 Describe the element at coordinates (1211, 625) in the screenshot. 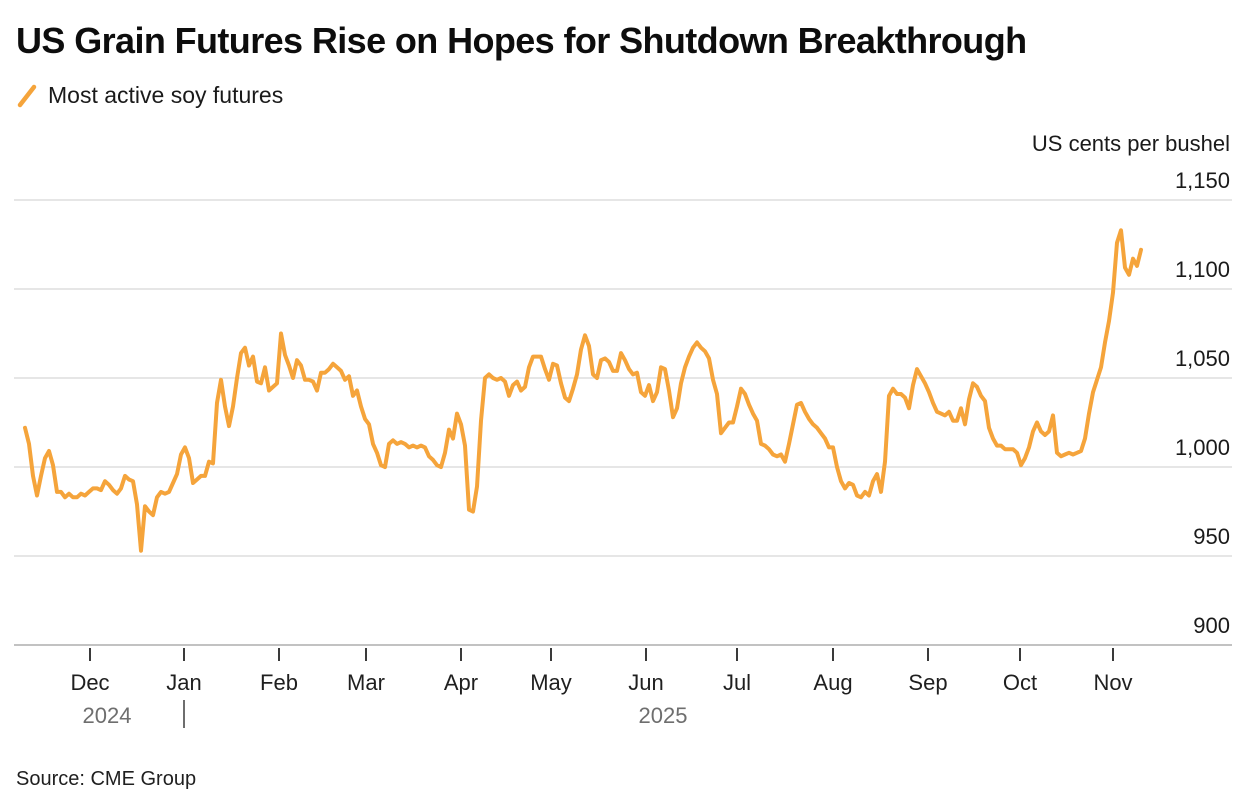

I see `y-axis-tick-label: 900` at that location.